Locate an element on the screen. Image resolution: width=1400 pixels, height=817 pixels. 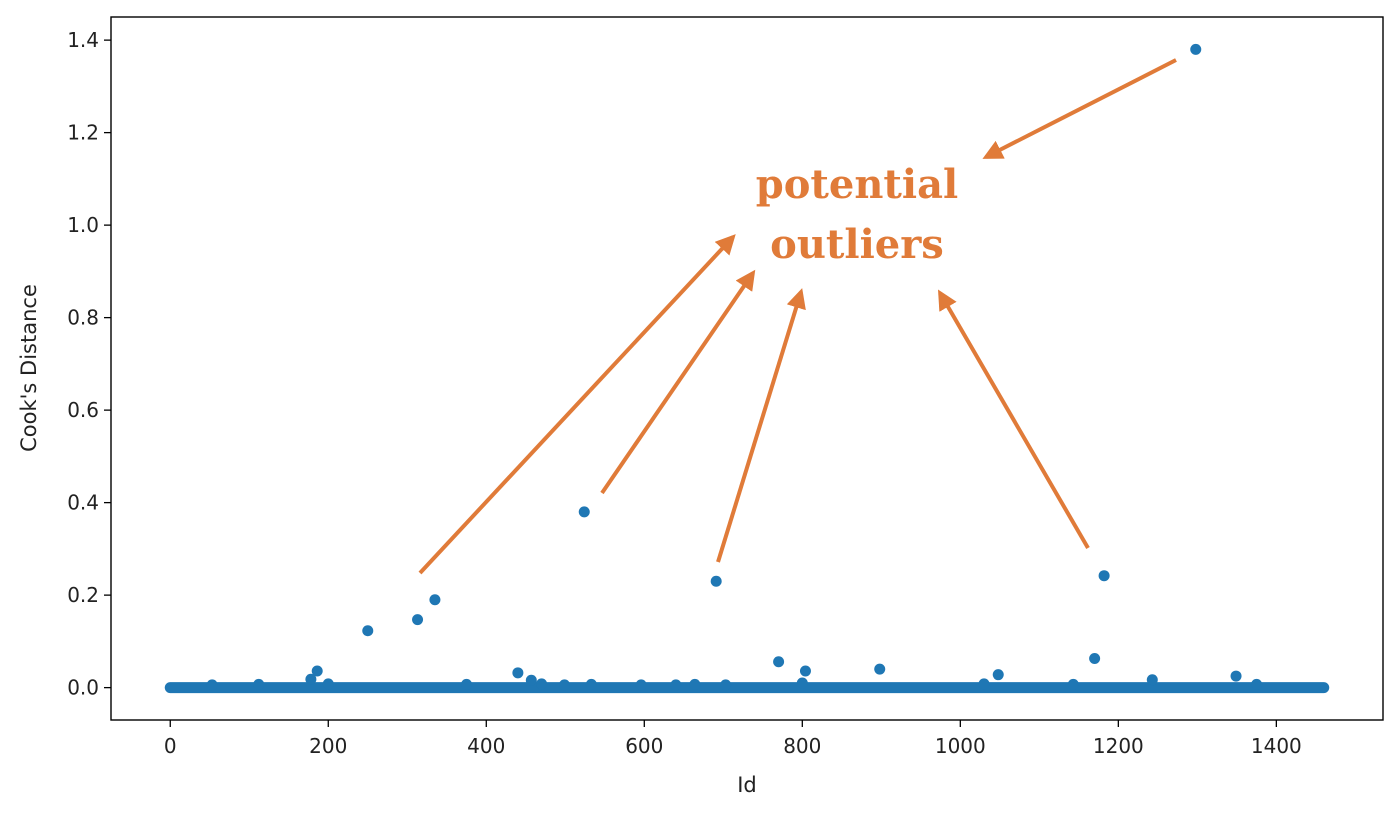
y-tick-label: 1.4 is located at coordinates (83, 40).